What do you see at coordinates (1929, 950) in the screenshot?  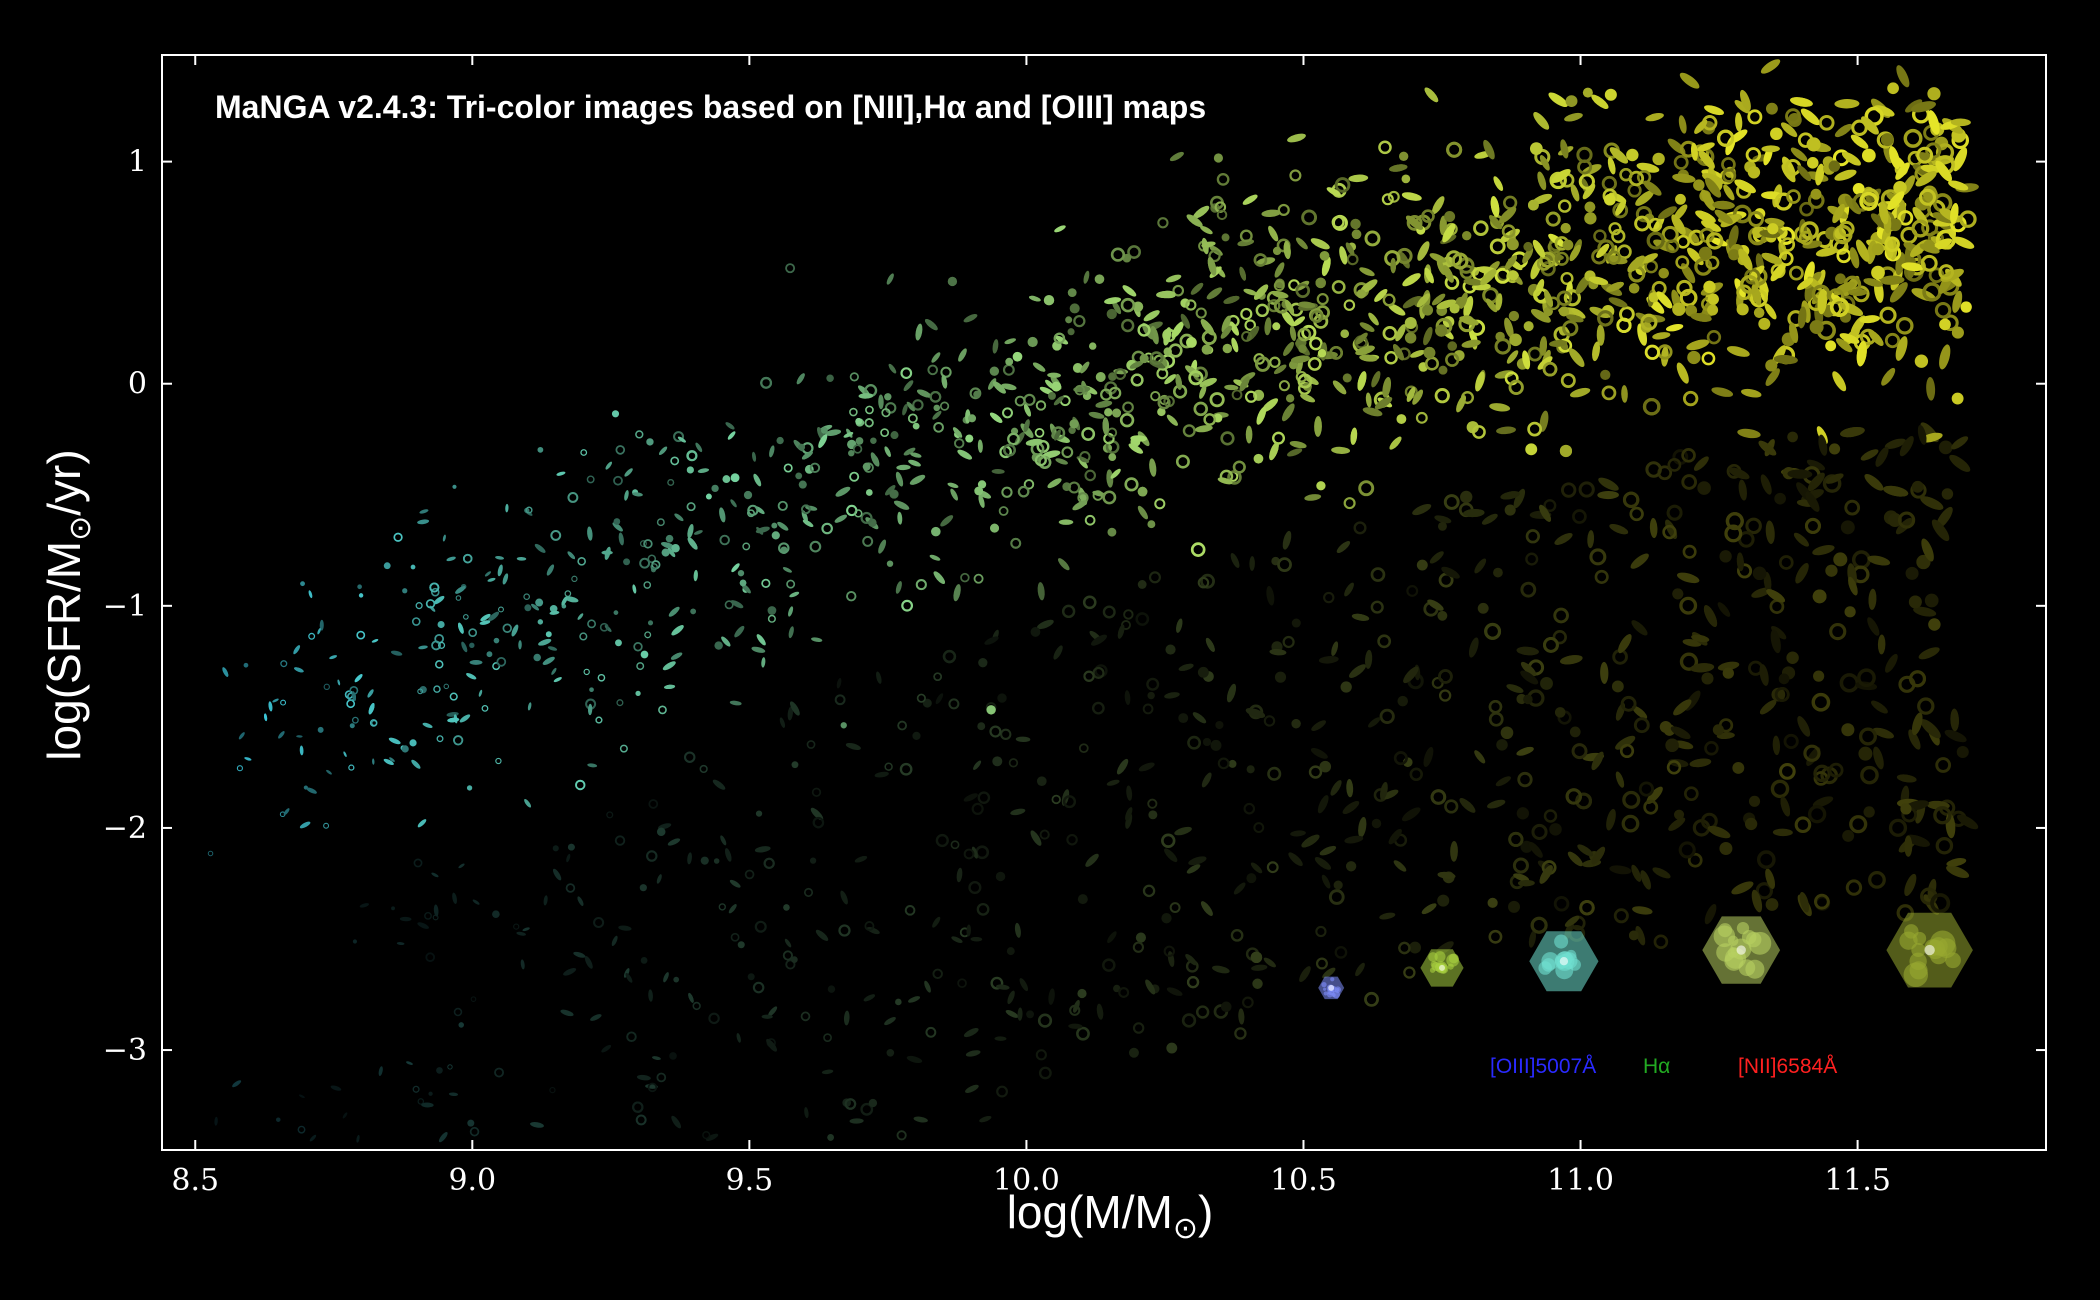 I see `example-galaxy` at bounding box center [1929, 950].